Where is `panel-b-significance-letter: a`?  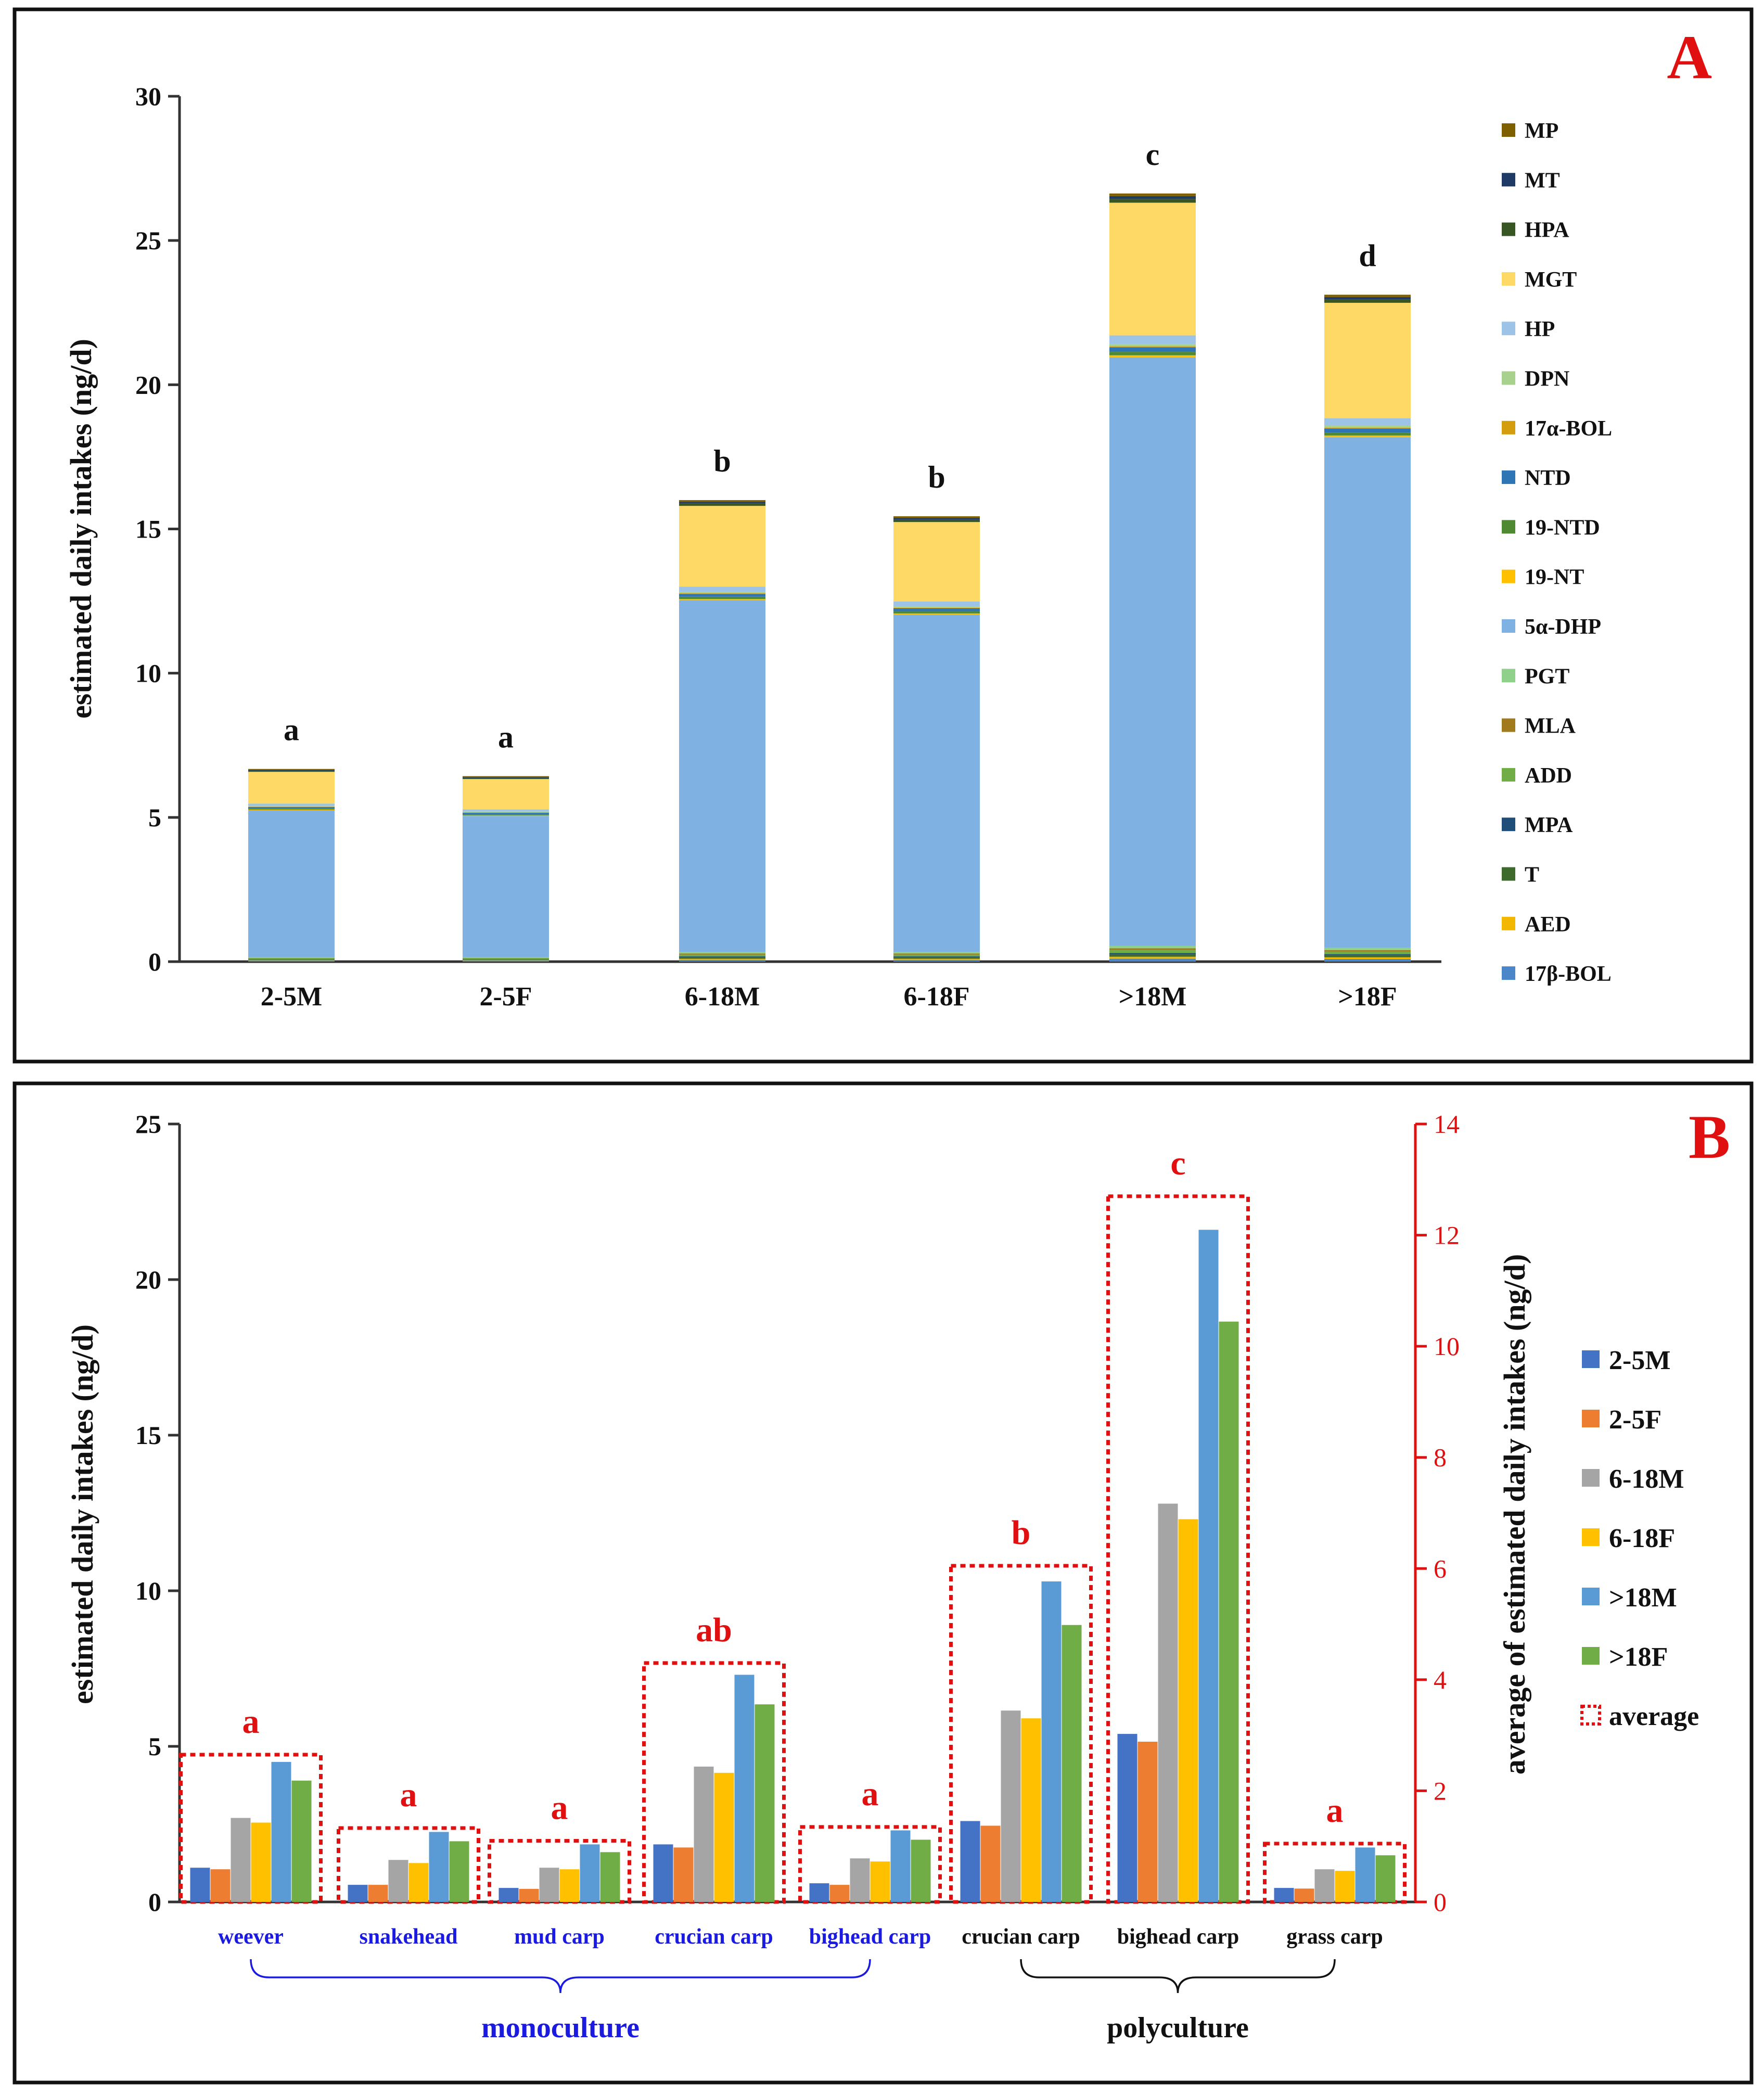
panel-b-significance-letter: a is located at coordinates (1335, 1811).